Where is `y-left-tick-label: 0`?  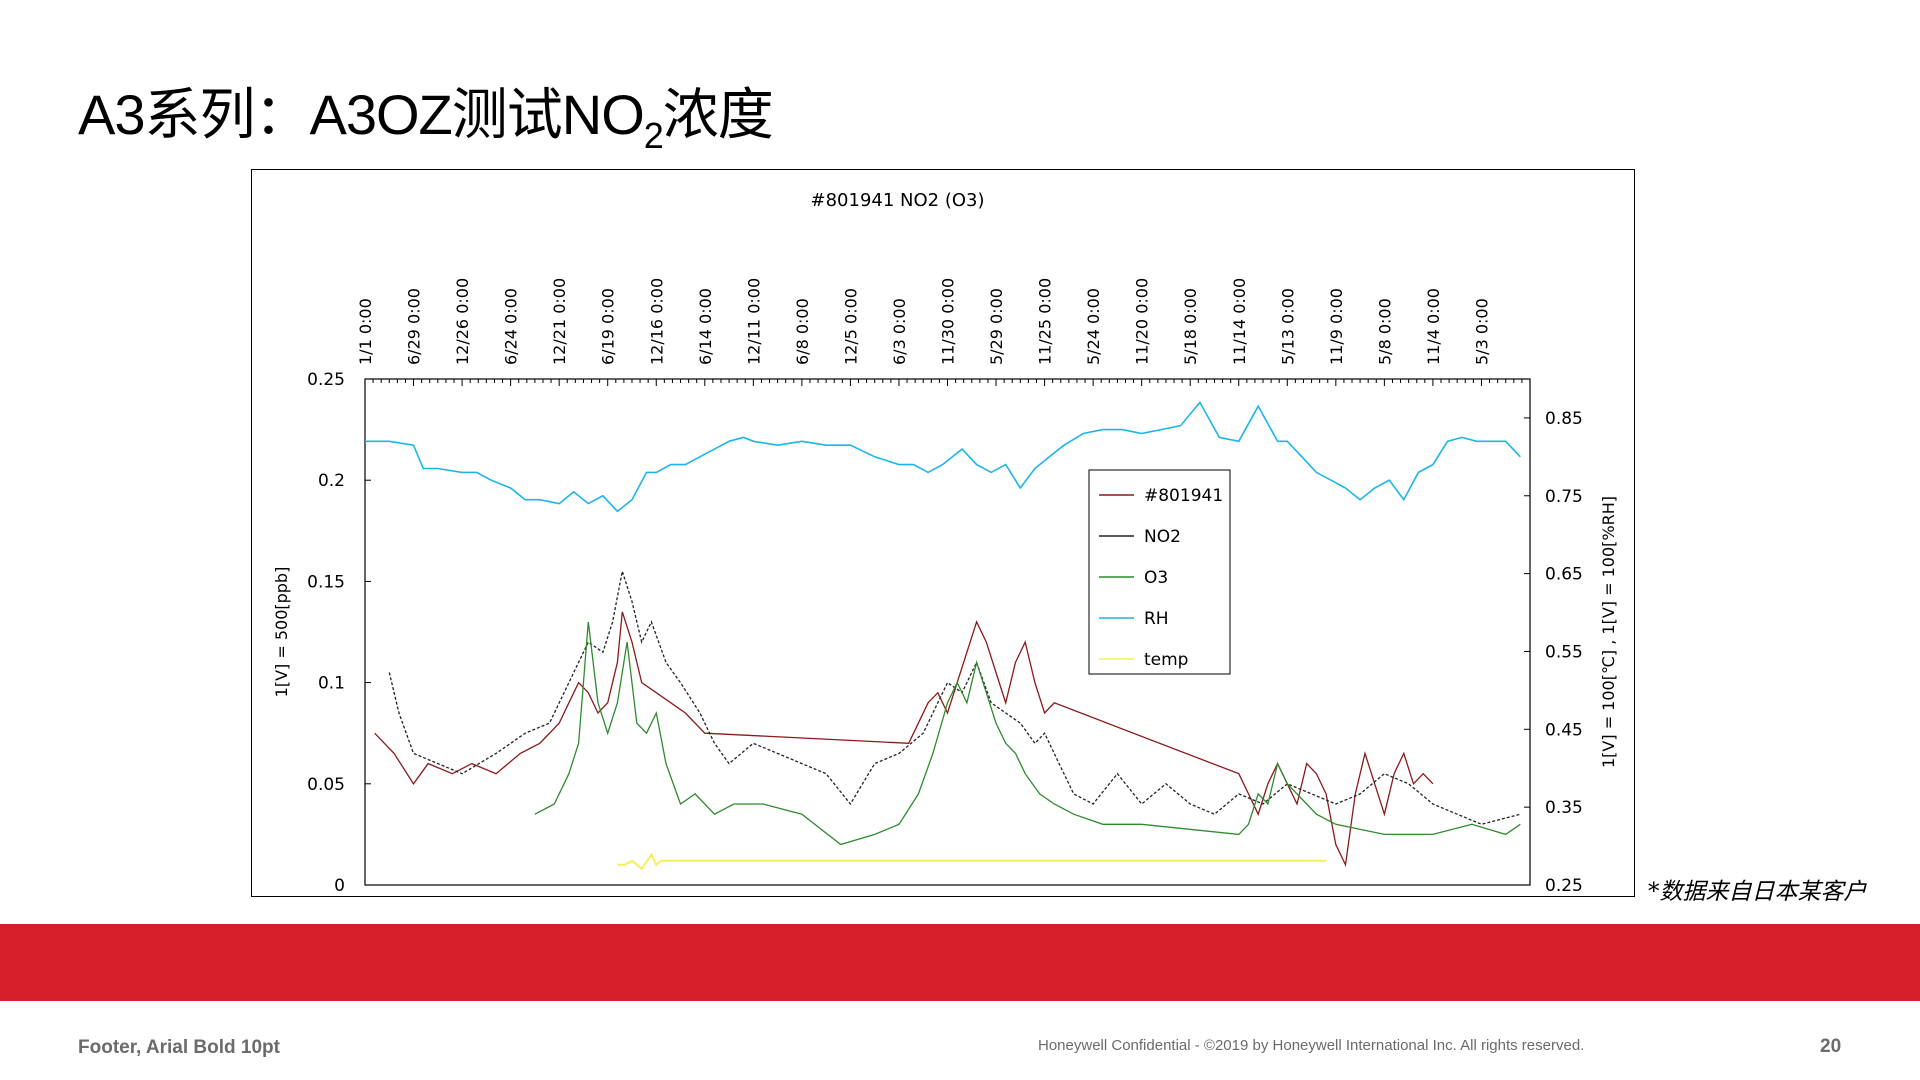
y-left-tick-label: 0 is located at coordinates (339, 886).